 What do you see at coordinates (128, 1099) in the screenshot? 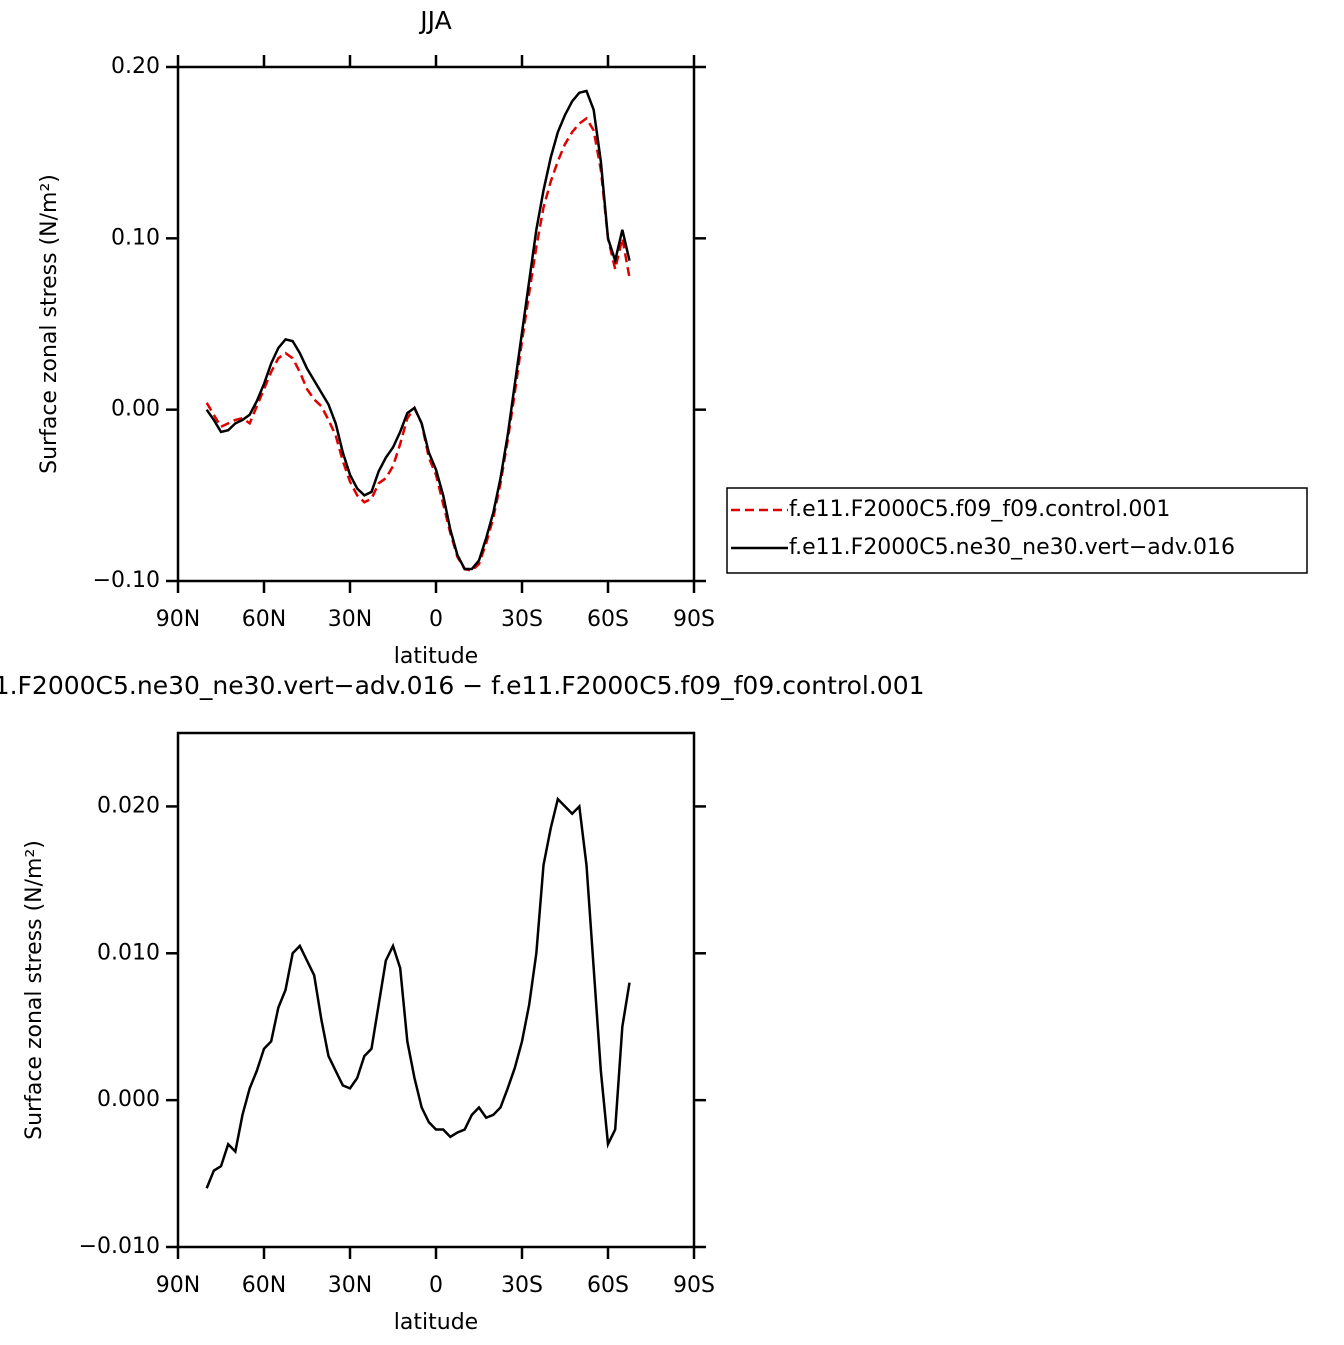
I see `y-tick-label: 0.000` at bounding box center [128, 1099].